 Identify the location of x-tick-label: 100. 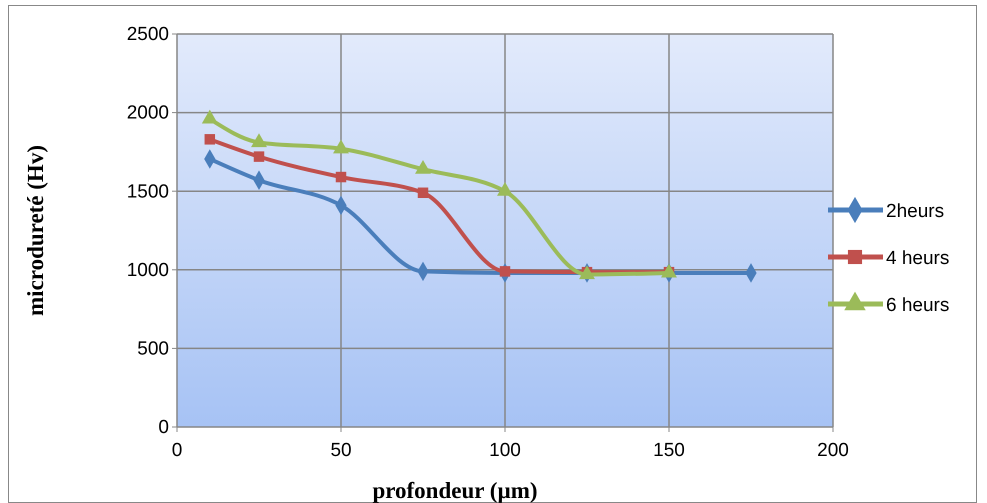
(505, 450).